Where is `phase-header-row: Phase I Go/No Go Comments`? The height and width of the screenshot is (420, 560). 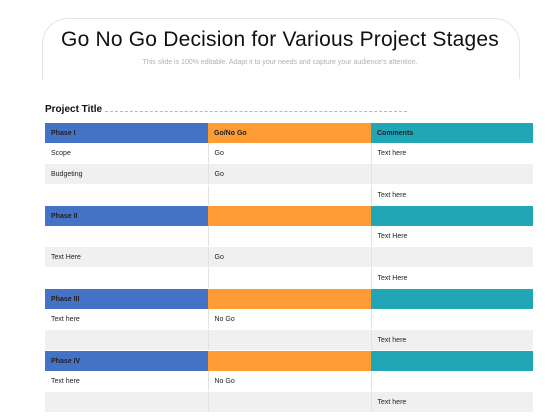 phase-header-row: Phase I Go/No Go Comments is located at coordinates (289, 133).